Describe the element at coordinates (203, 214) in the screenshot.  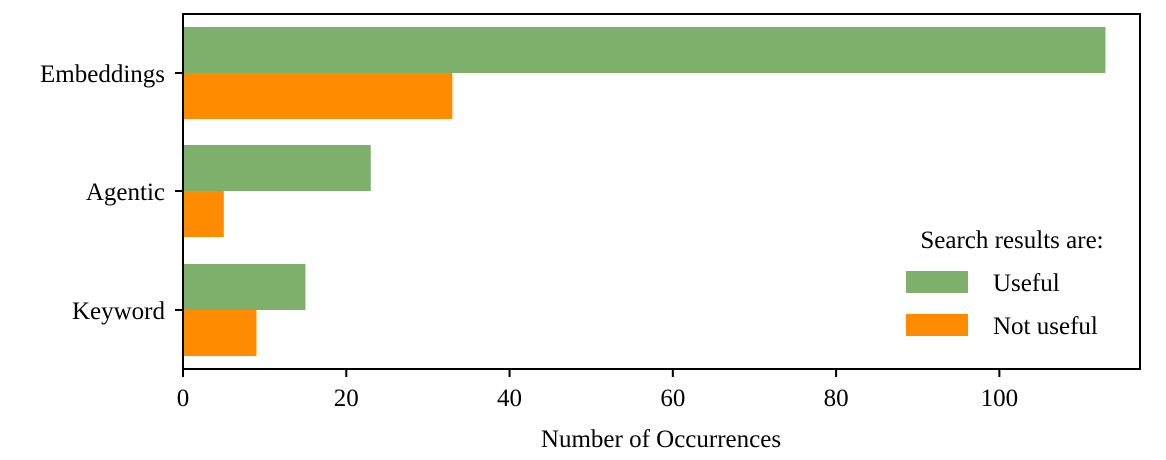
I see `bar-agentic-not-useful` at that location.